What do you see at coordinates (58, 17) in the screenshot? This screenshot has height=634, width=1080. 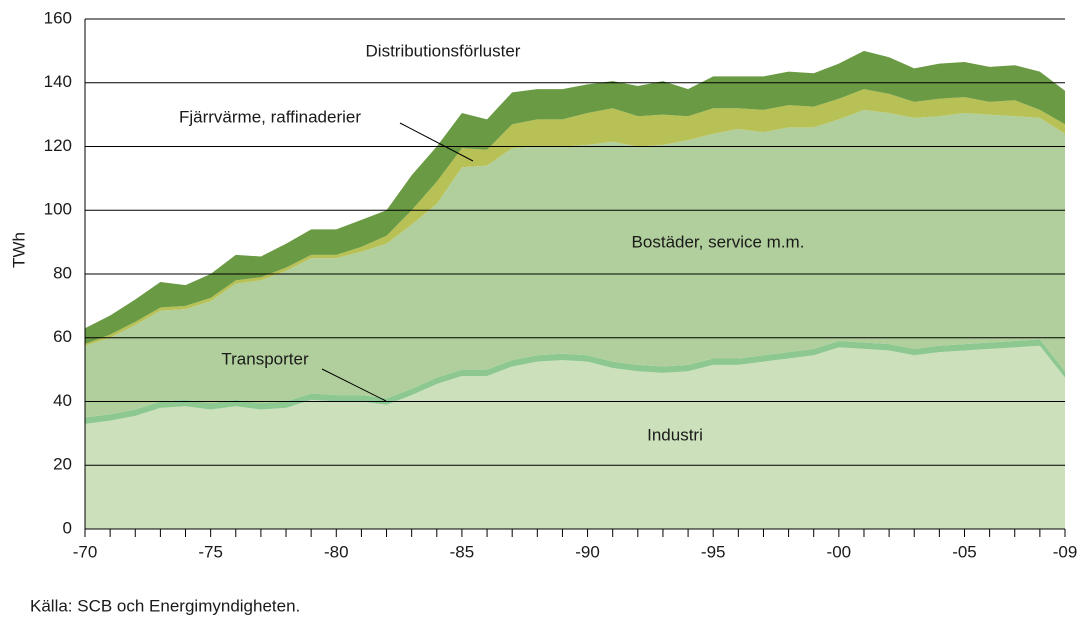 I see `y-tick-label: 160` at bounding box center [58, 17].